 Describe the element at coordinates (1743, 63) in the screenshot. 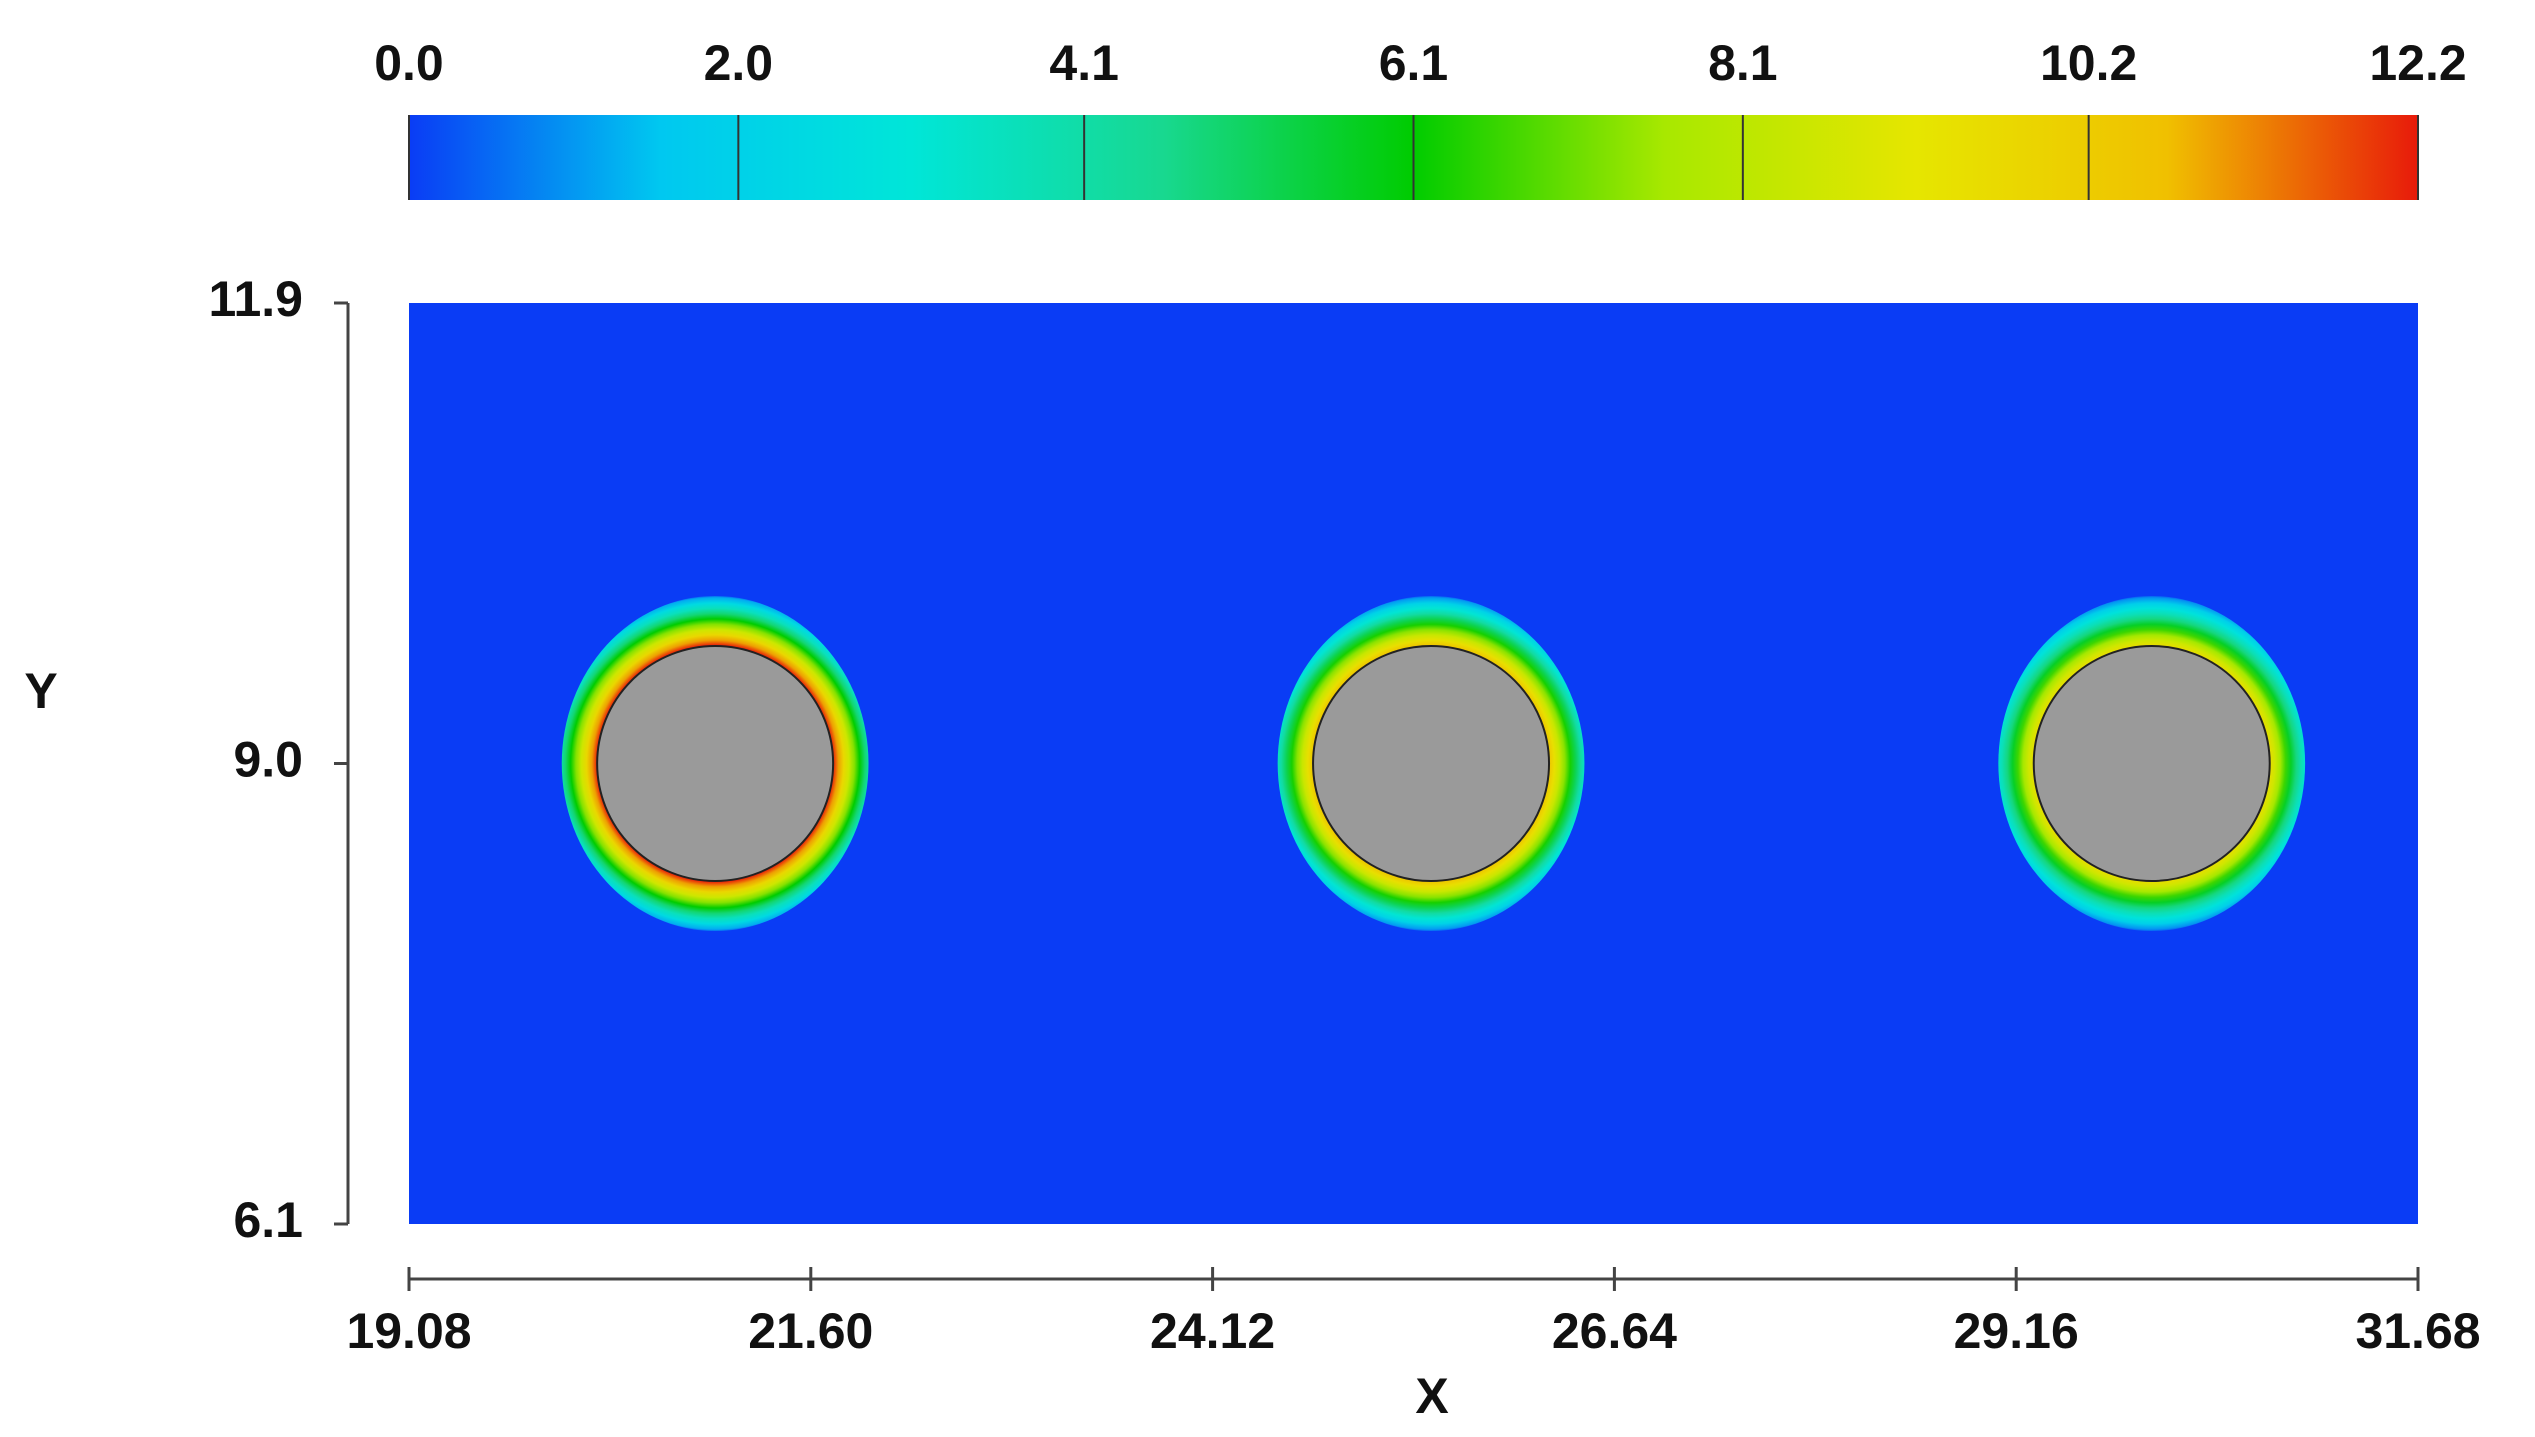

I see `colorbar-tick-label: 8.1` at that location.